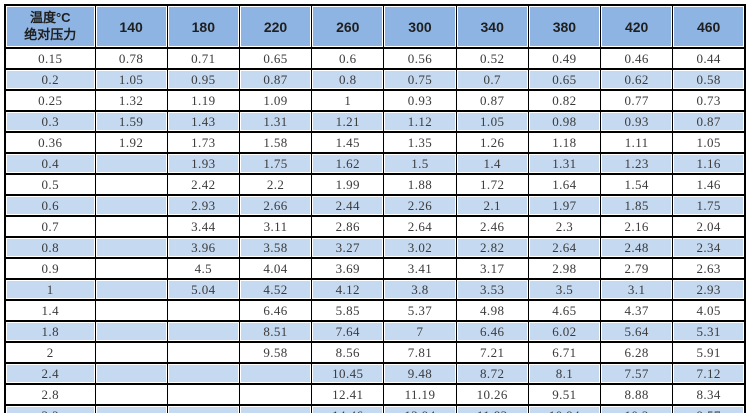  What do you see at coordinates (564, 26) in the screenshot?
I see `column-header-380: 380` at bounding box center [564, 26].